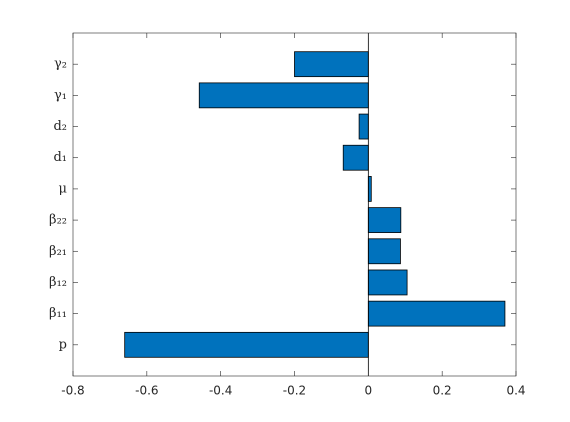  I want to click on y-tick-label: d₂, so click(60, 126).